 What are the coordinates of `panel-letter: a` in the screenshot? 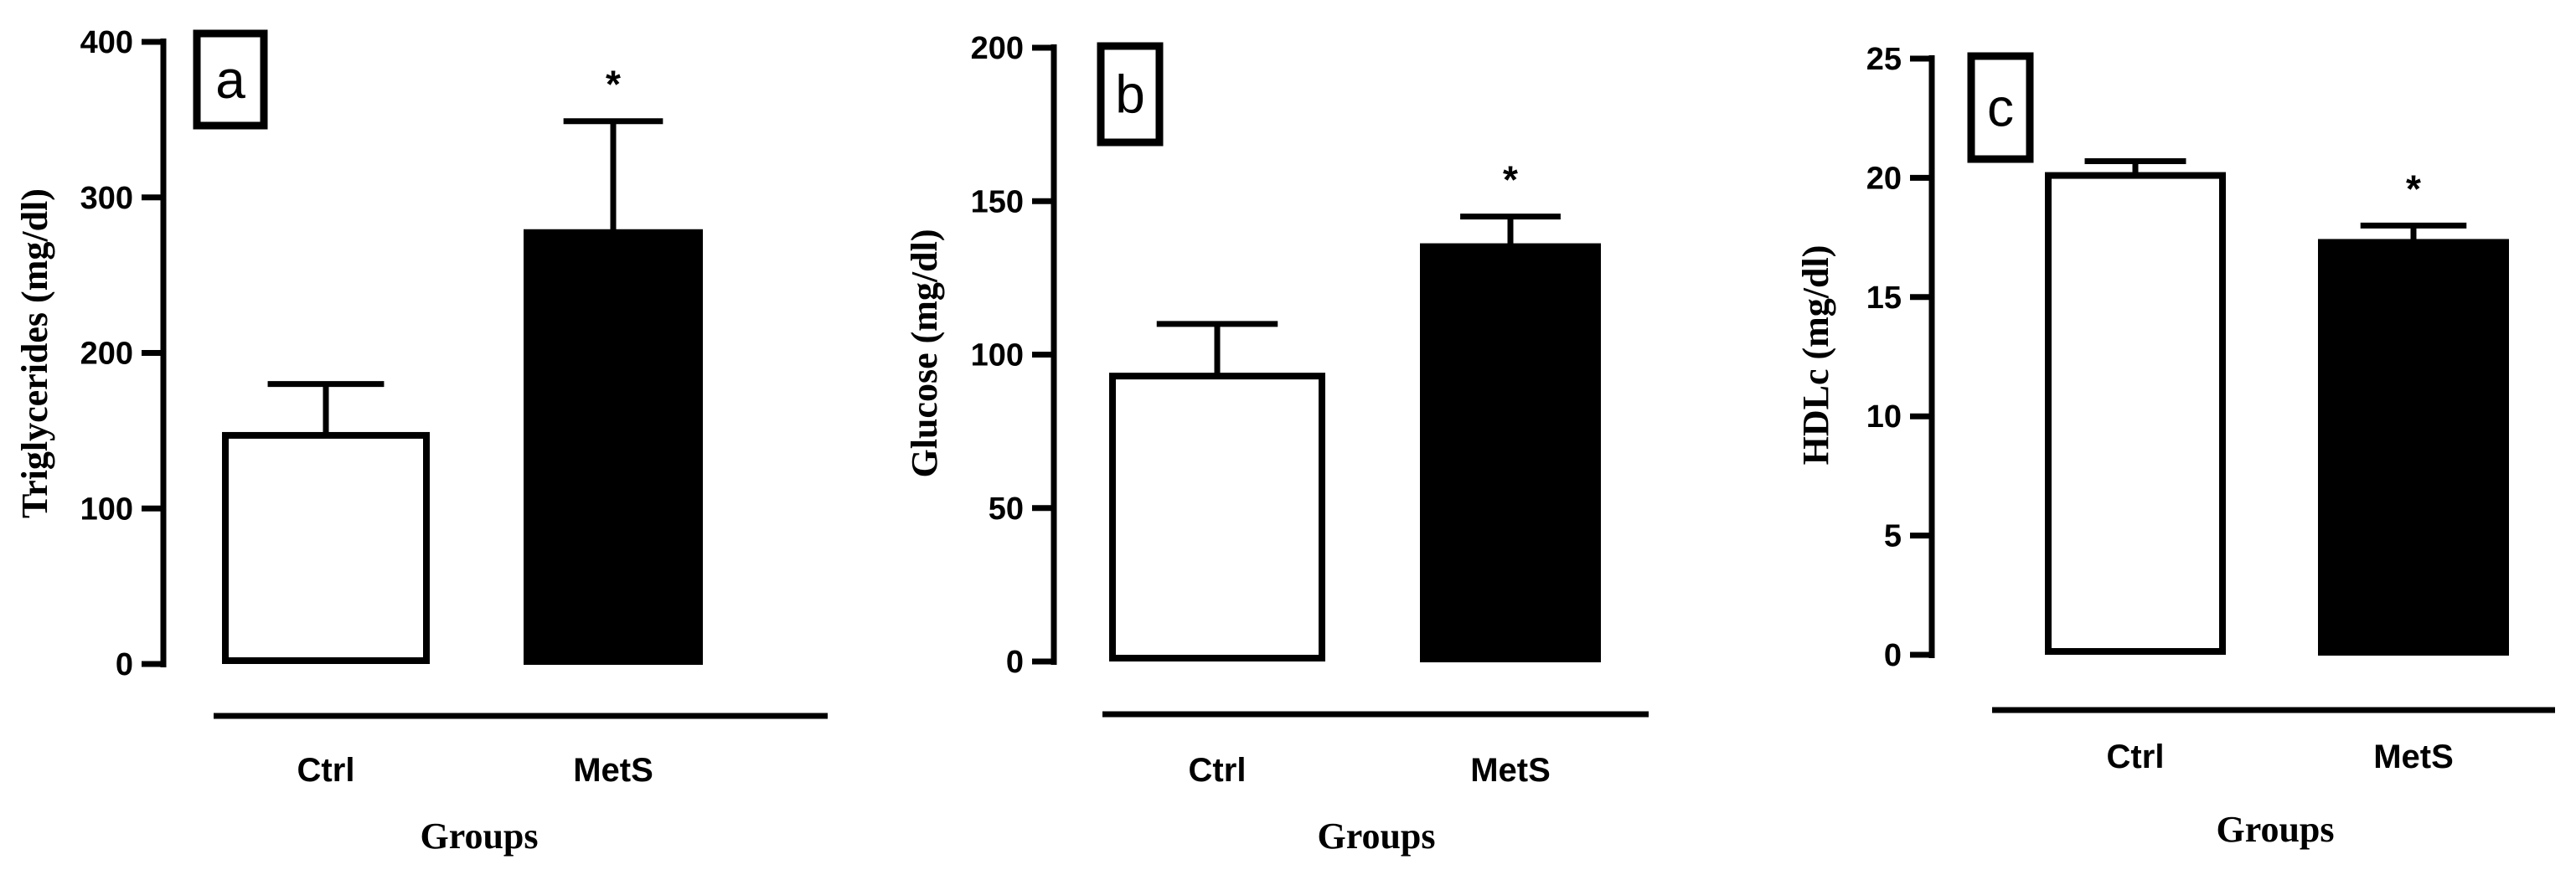 It's located at (230, 79).